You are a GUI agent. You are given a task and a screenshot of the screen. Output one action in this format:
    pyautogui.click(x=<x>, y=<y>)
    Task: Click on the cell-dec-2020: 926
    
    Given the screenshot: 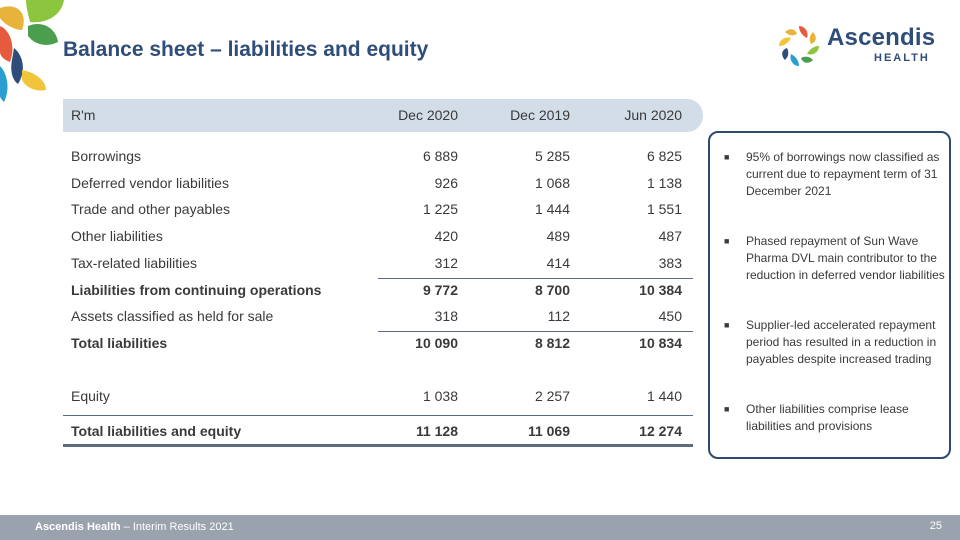 What is the action you would take?
    pyautogui.click(x=446, y=183)
    